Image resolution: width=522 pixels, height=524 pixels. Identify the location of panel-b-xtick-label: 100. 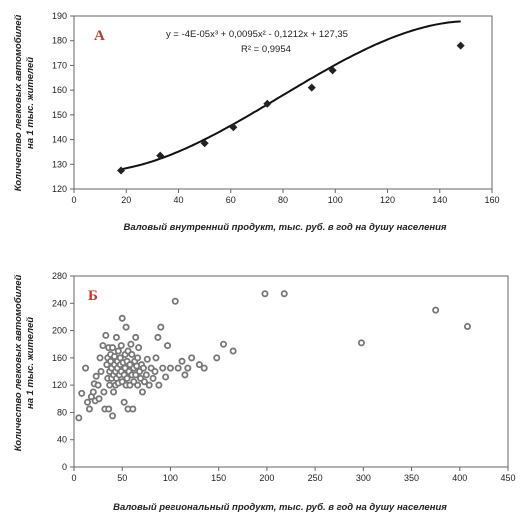
(170, 478).